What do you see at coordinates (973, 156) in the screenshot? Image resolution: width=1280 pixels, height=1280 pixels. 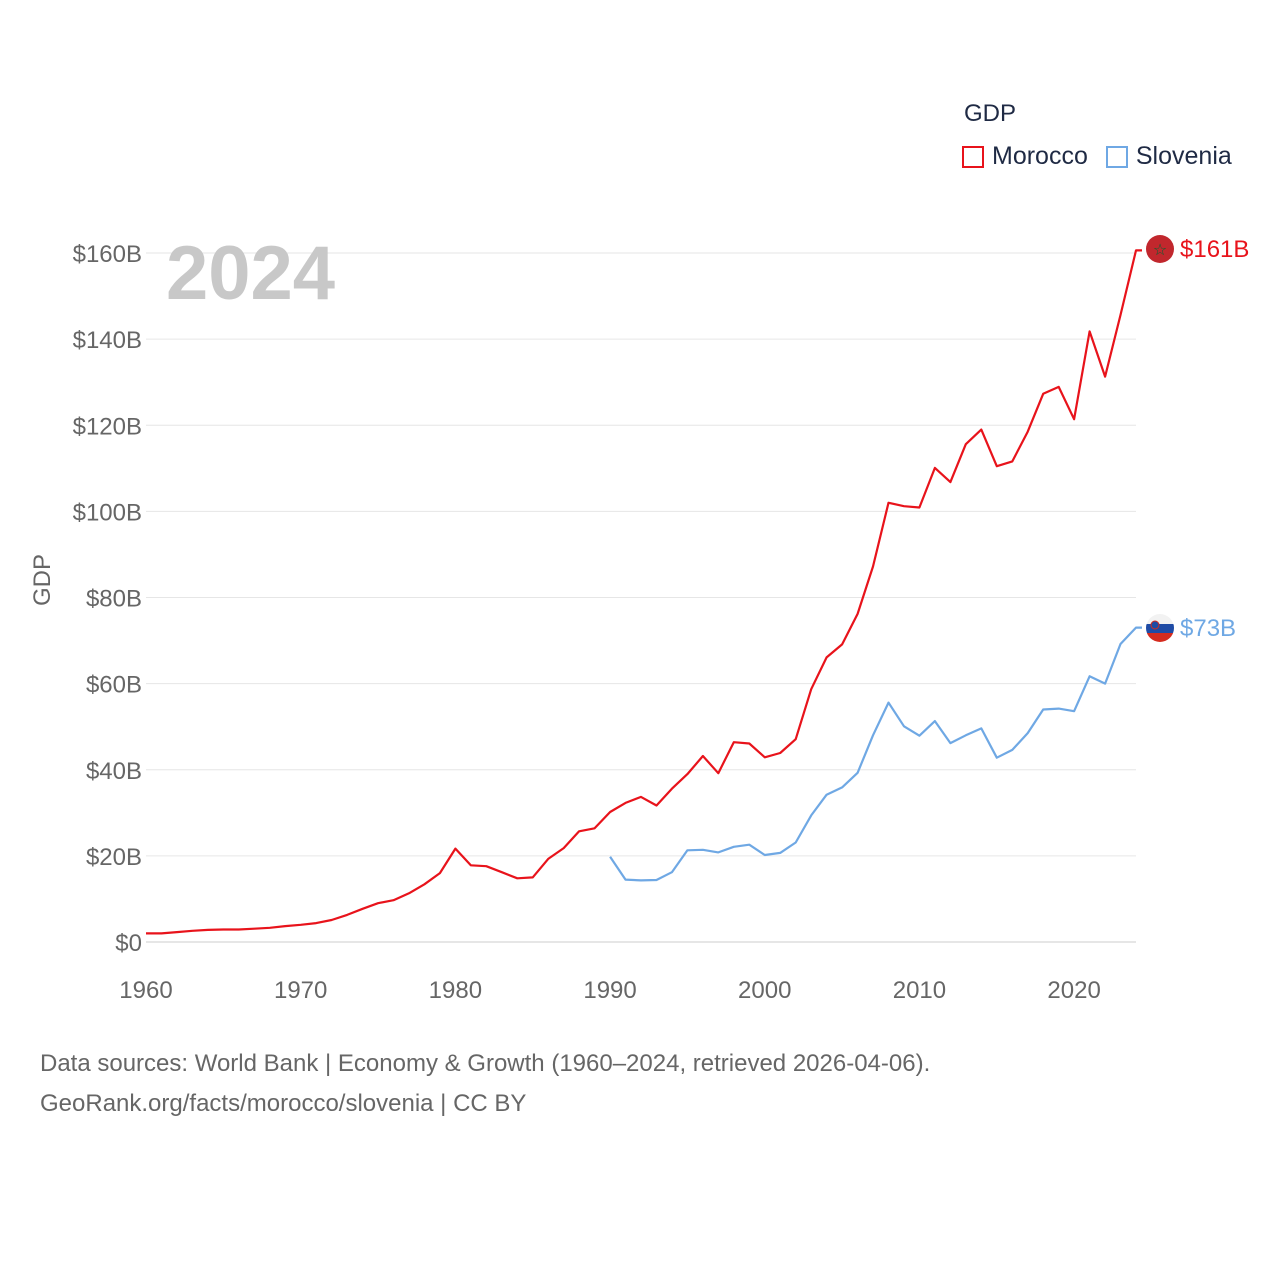 I see `legend-swatch-morocco` at bounding box center [973, 156].